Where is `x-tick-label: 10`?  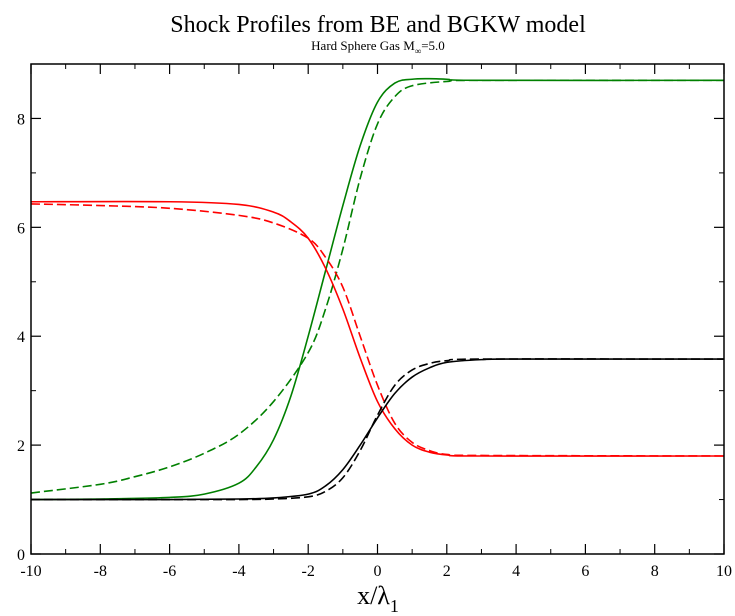
x-tick-label: 10 is located at coordinates (724, 571).